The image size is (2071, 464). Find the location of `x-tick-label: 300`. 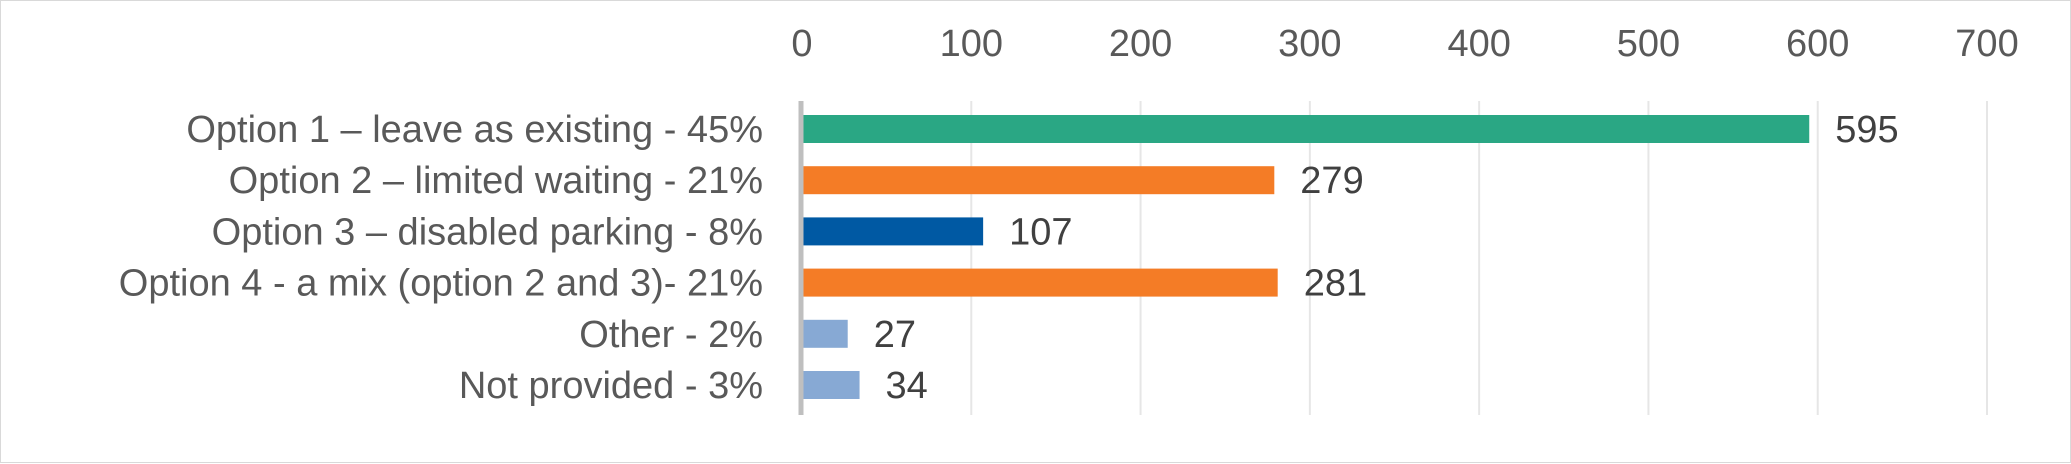

x-tick-label: 300 is located at coordinates (1309, 44).